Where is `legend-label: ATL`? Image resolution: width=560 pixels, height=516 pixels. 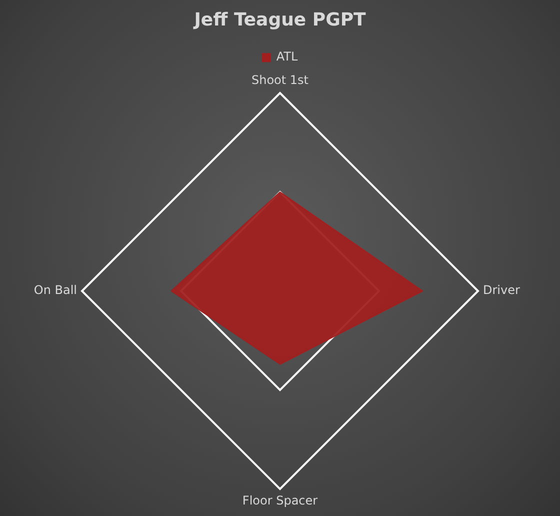
legend-label: ATL is located at coordinates (287, 57).